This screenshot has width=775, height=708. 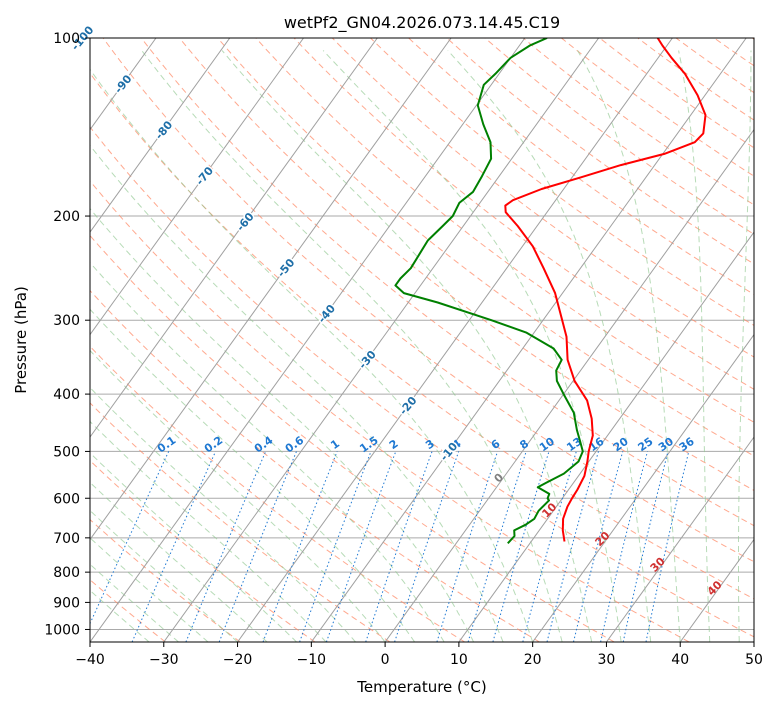 What do you see at coordinates (754, 660) in the screenshot?
I see `x-tick-label: 50` at bounding box center [754, 660].